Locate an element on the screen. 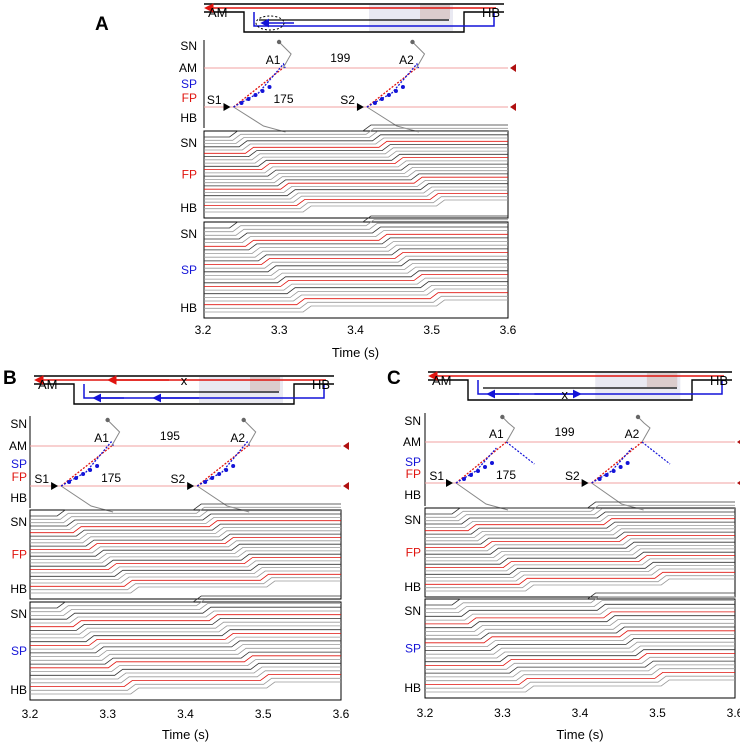 The image size is (740, 745). sp-traces: SN SP HB is located at coordinates (176, 648).